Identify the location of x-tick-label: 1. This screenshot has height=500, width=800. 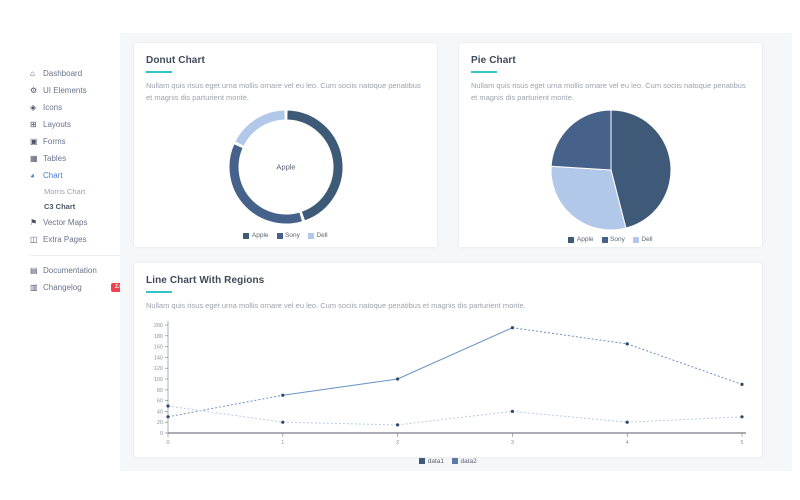
(282, 443).